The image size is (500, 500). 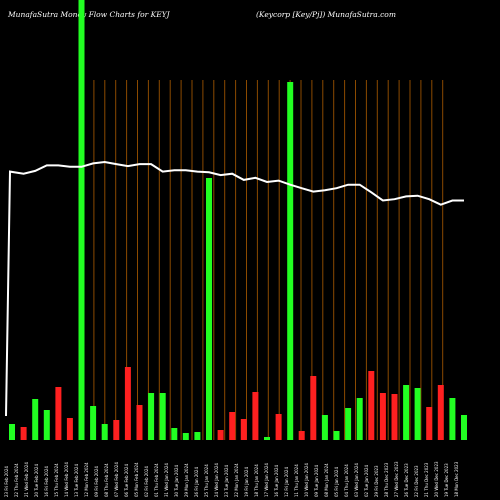 What do you see at coordinates (446, 480) in the screenshot?
I see `x-tick-label: 19 Tue Dec 2023` at bounding box center [446, 480].